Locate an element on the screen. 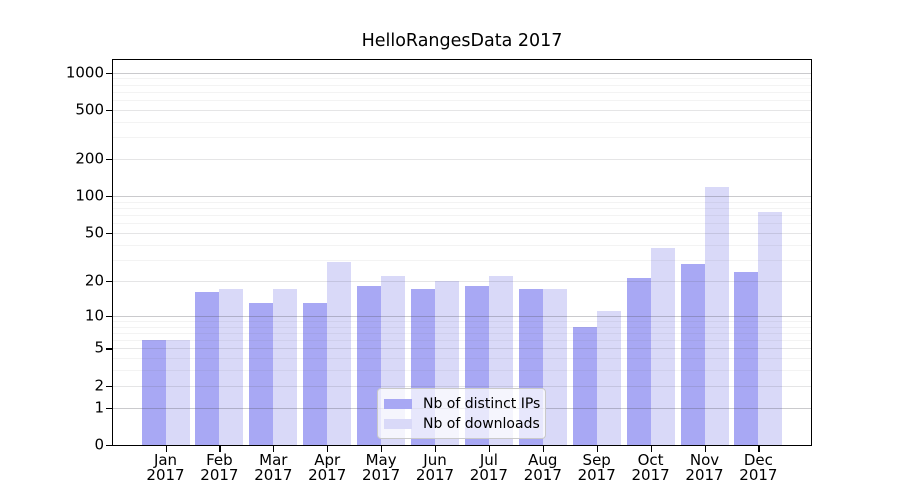 Image resolution: width=900 pixels, height=500 pixels. legend-swatch-downloads is located at coordinates (398, 423).